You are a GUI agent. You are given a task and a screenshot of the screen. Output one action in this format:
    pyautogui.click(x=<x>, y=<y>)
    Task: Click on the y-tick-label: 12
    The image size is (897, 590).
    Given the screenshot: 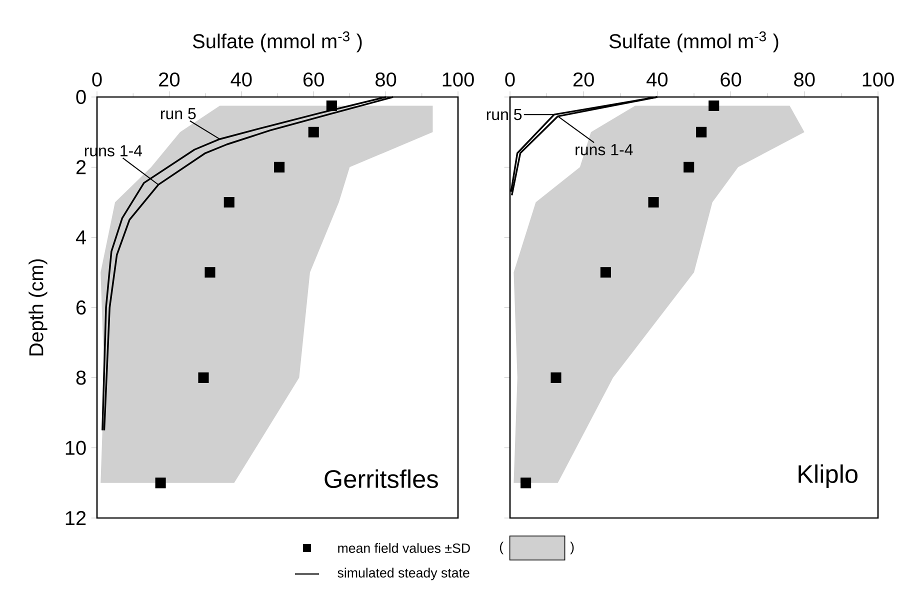 What is the action you would take?
    pyautogui.click(x=76, y=518)
    